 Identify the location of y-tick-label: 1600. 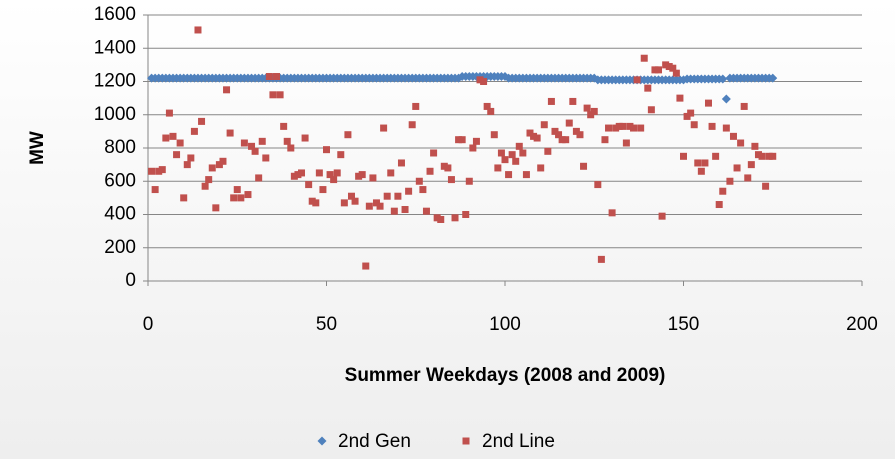
(115, 14).